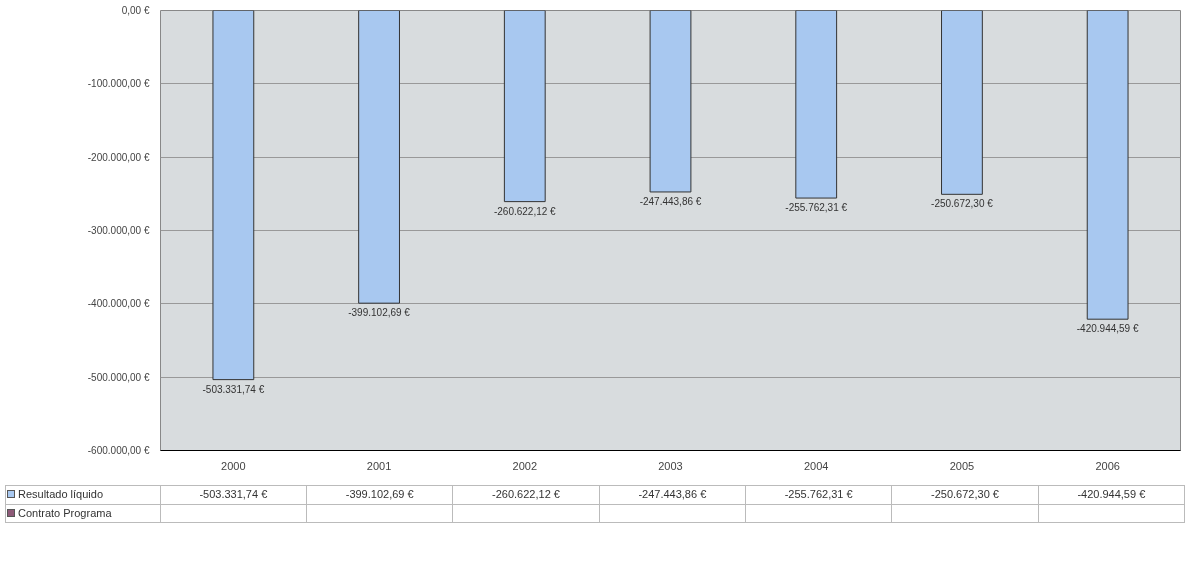 Image resolution: width=1190 pixels, height=565 pixels. Describe the element at coordinates (379, 313) in the screenshot. I see `text: -399.102,69 €` at that location.